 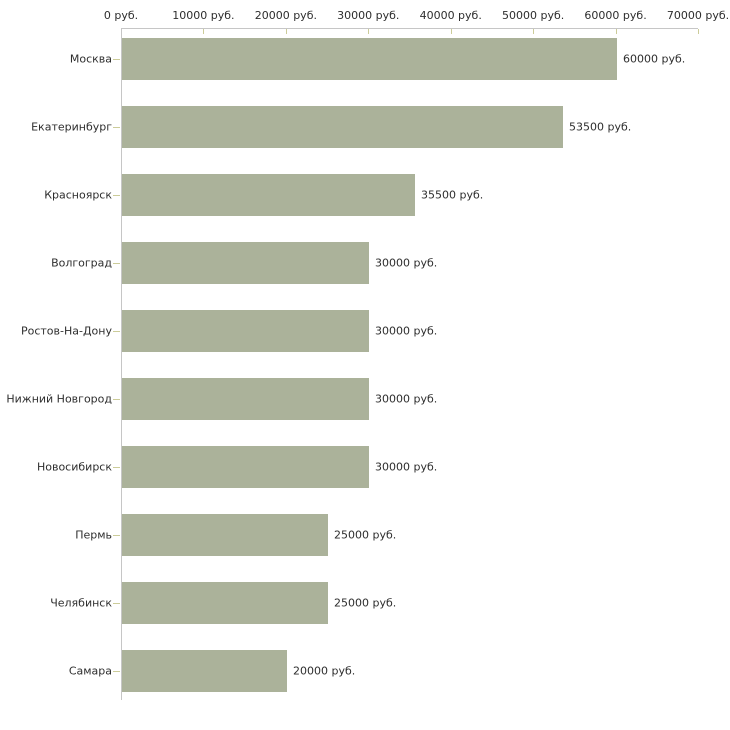 What do you see at coordinates (409, 28) in the screenshot?
I see `x-axis-line` at bounding box center [409, 28].